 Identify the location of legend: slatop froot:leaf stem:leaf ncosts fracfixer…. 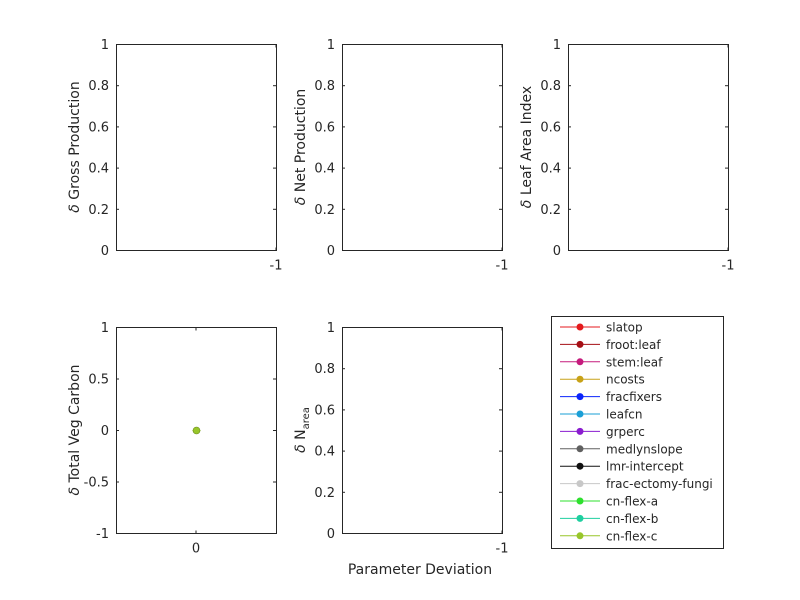
(637, 432).